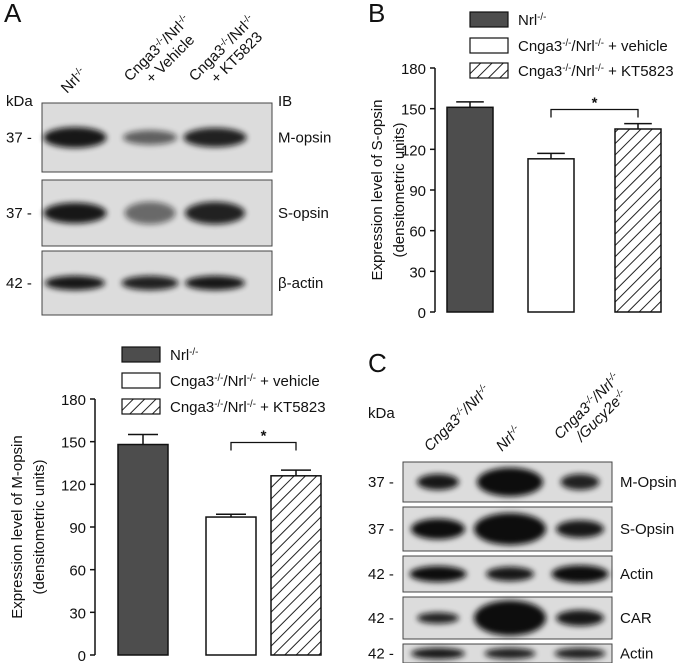 The width and height of the screenshot is (693, 663). Describe the element at coordinates (304, 138) in the screenshot. I see `blot-label: M-opsin` at that location.